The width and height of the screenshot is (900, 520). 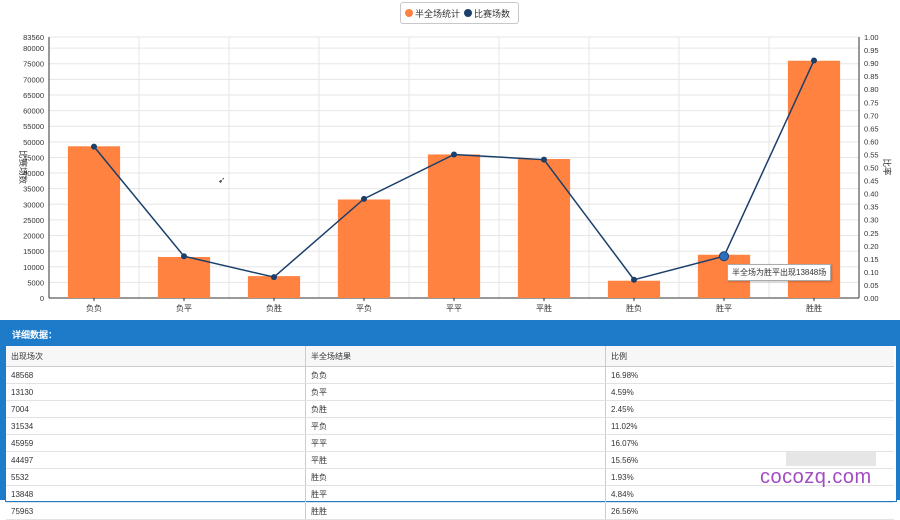 I want to click on x-tick-label: 胜胜, so click(x=814, y=308).